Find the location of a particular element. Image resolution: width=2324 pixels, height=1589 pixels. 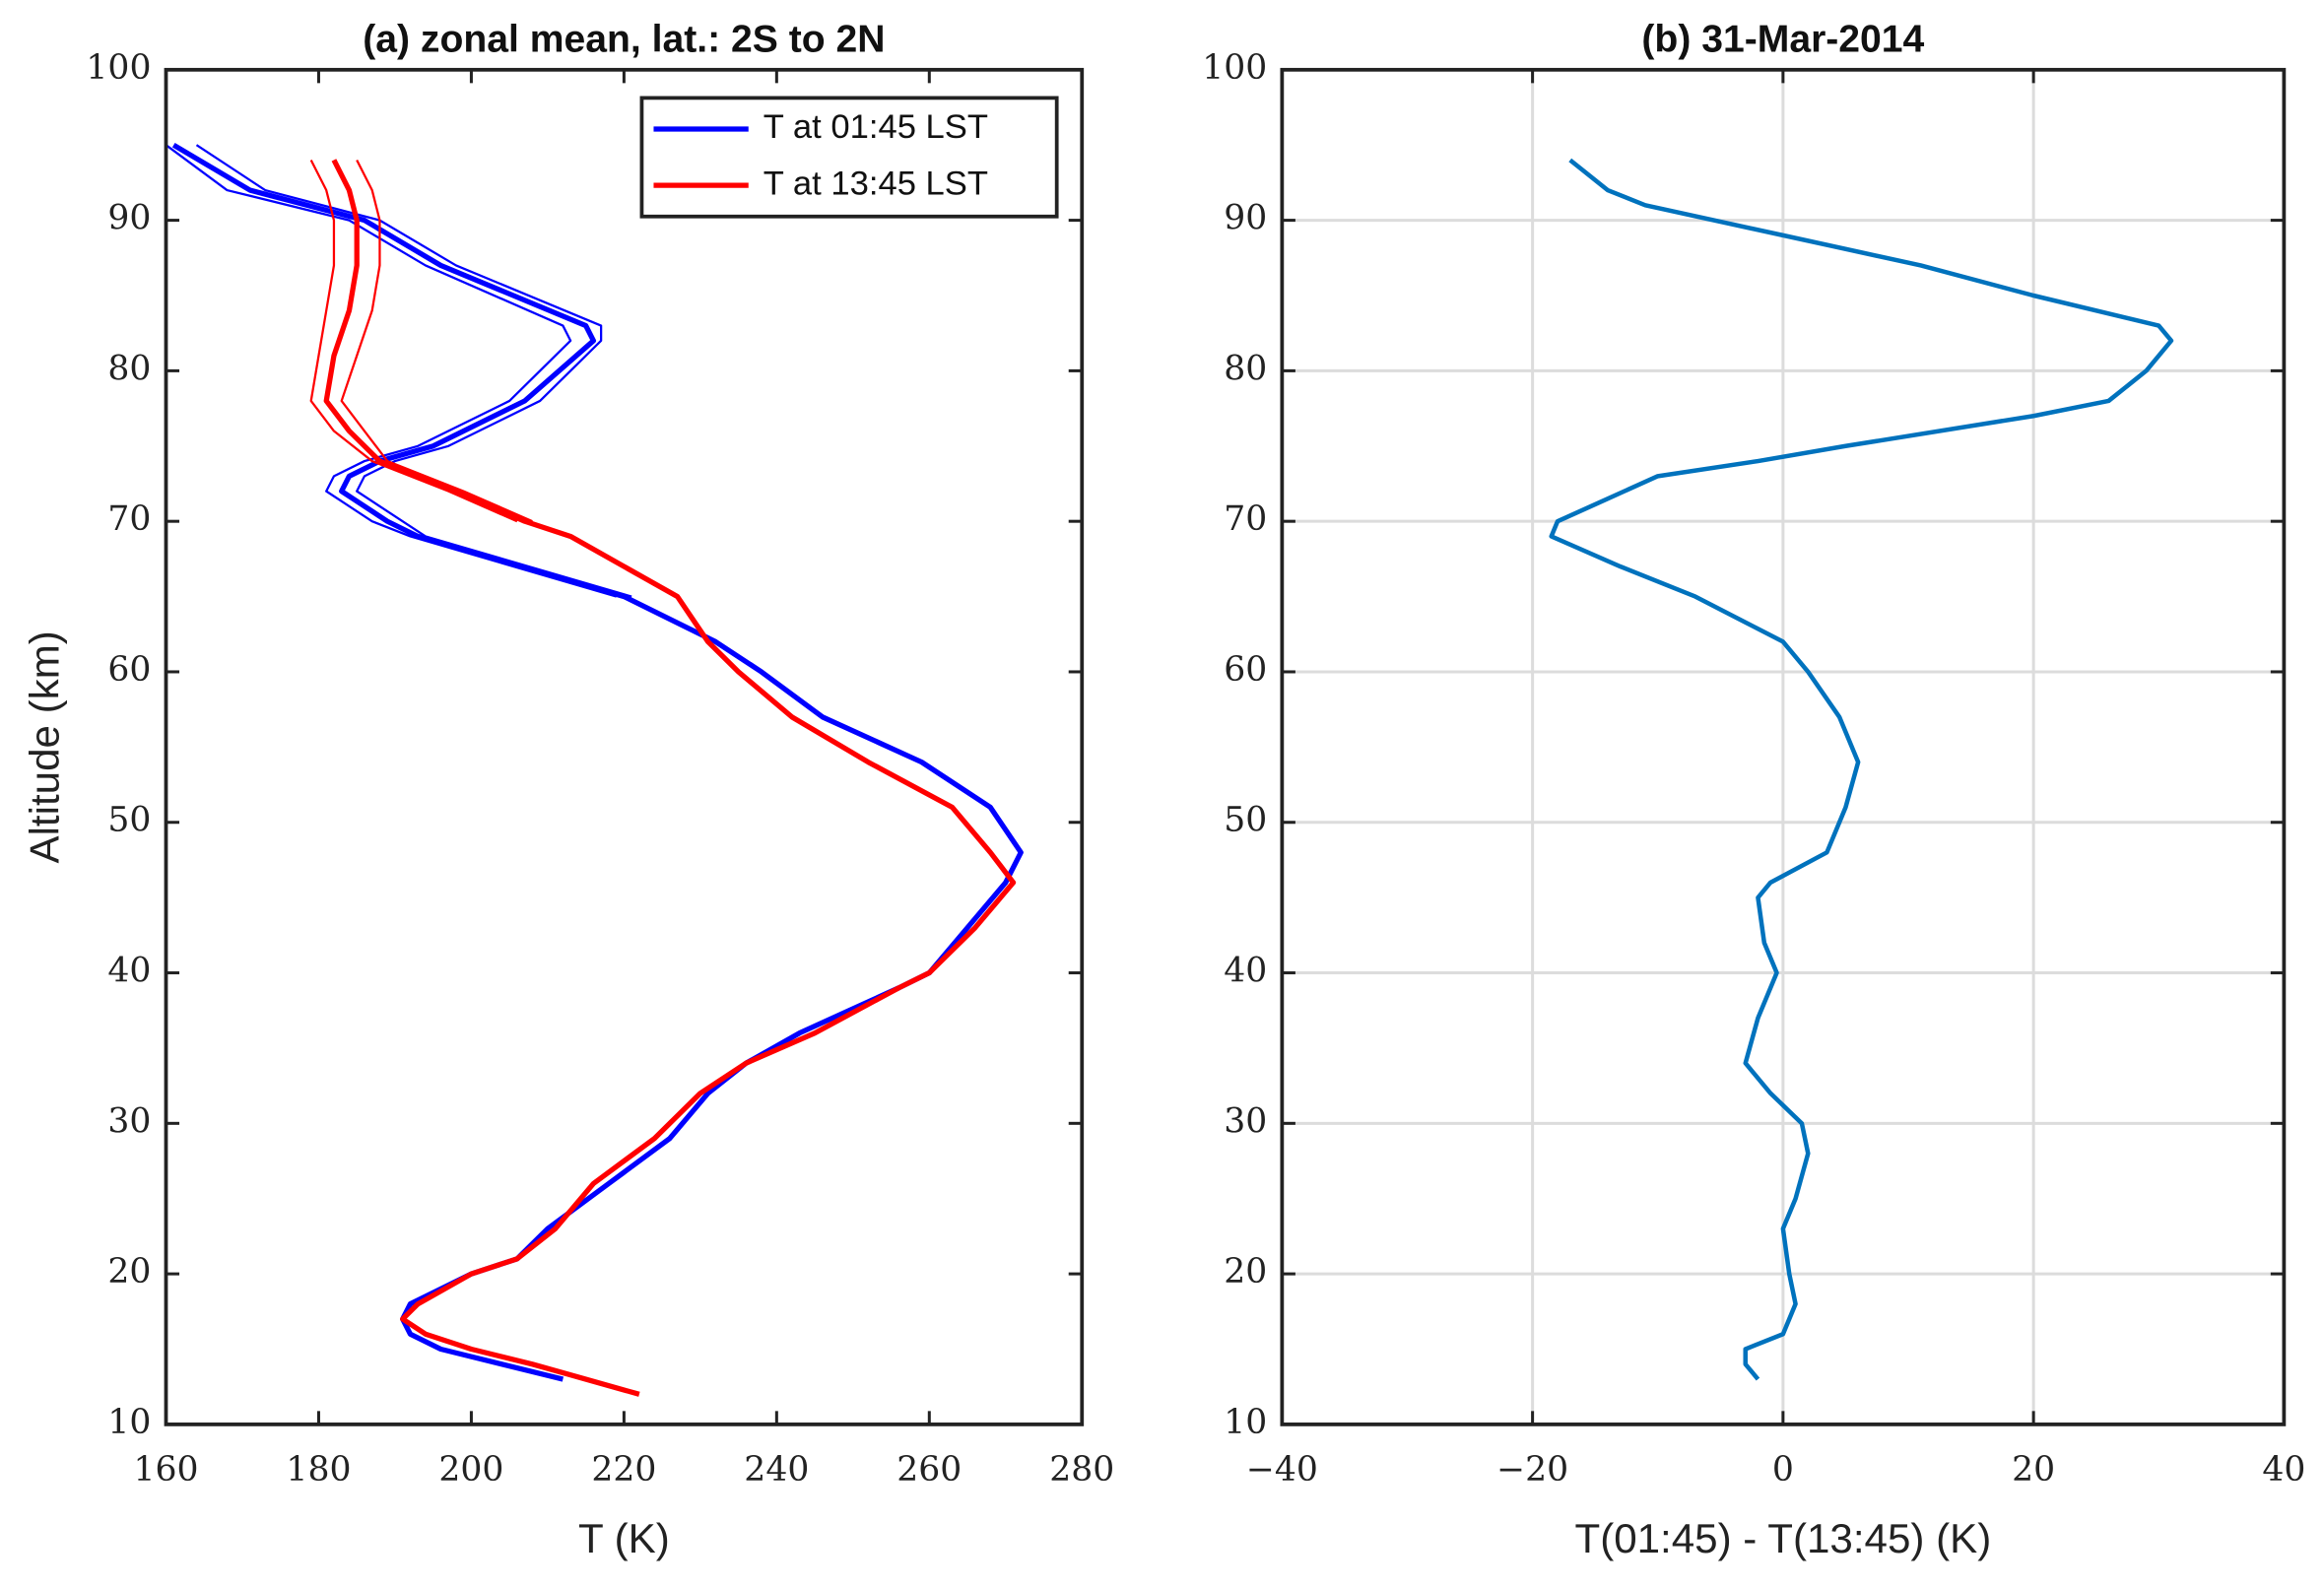

x-tick-label: 20 is located at coordinates (2033, 1470).